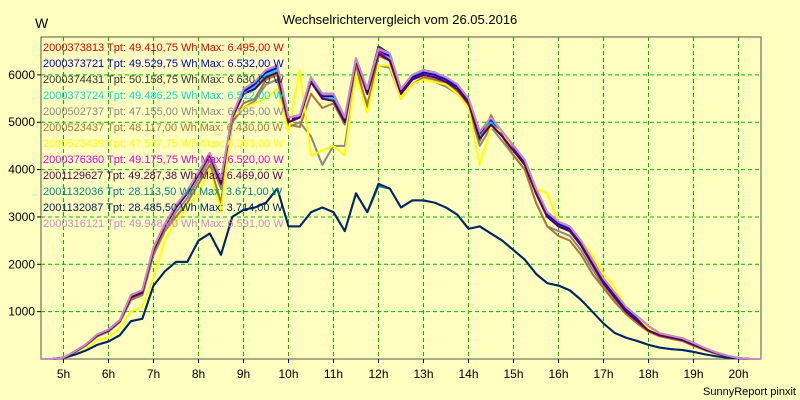 The image size is (800, 400). I want to click on x-tick-label: 20h, so click(738, 374).